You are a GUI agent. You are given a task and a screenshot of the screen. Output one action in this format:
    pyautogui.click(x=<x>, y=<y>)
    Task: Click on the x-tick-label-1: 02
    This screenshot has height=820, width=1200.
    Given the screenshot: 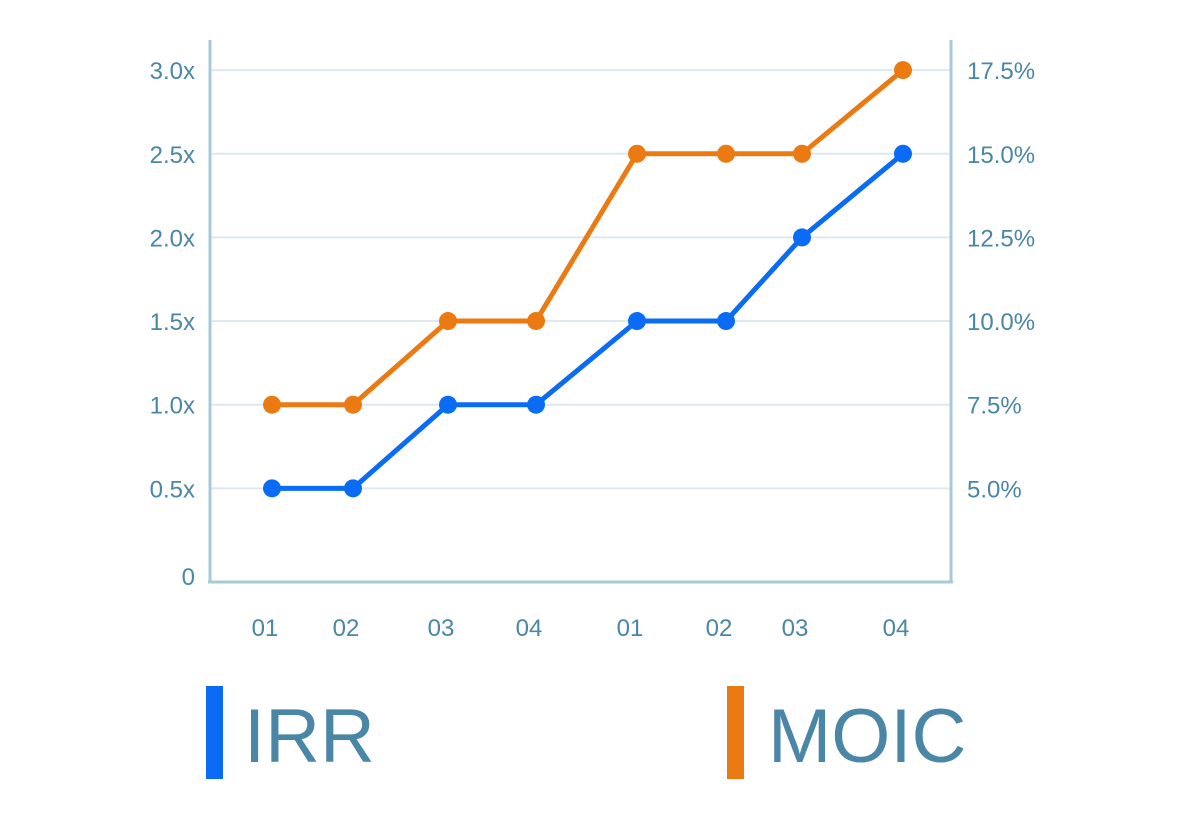 What is the action you would take?
    pyautogui.click(x=346, y=628)
    